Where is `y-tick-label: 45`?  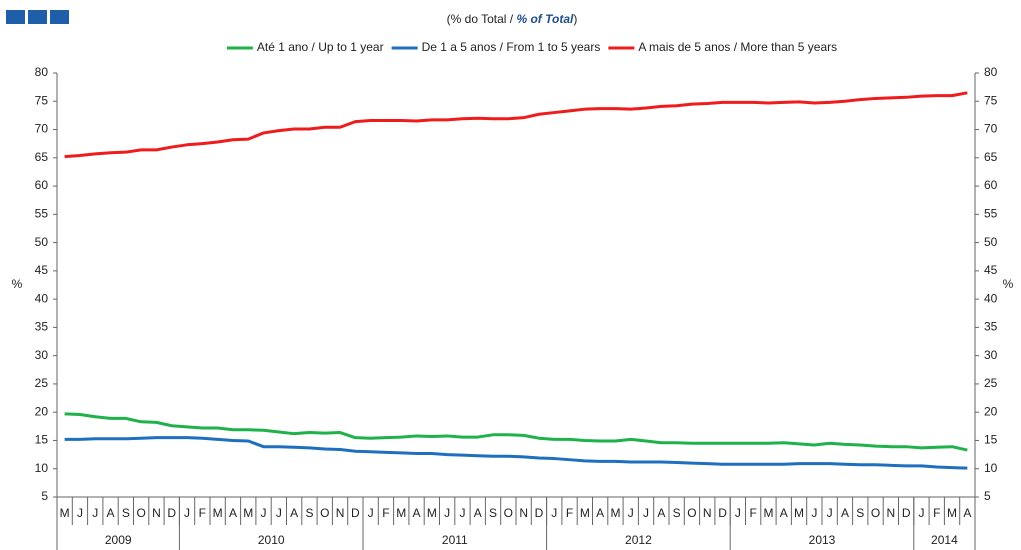 y-tick-label: 45 is located at coordinates (42, 270).